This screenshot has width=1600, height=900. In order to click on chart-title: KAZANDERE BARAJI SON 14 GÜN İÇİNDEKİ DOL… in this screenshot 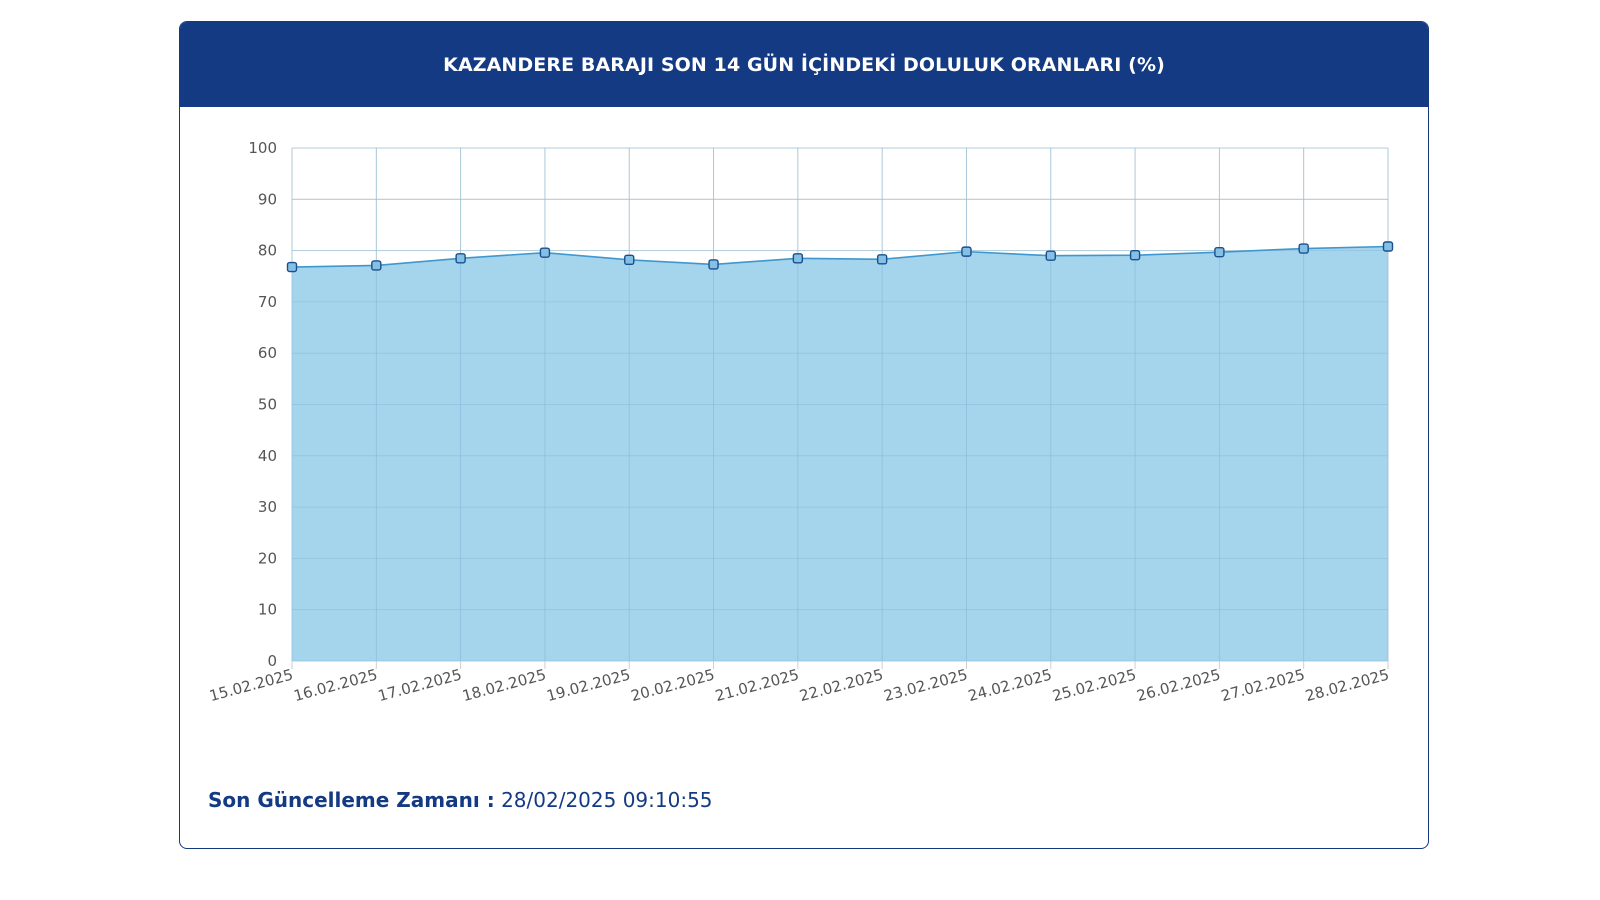, I will do `click(804, 64)`.